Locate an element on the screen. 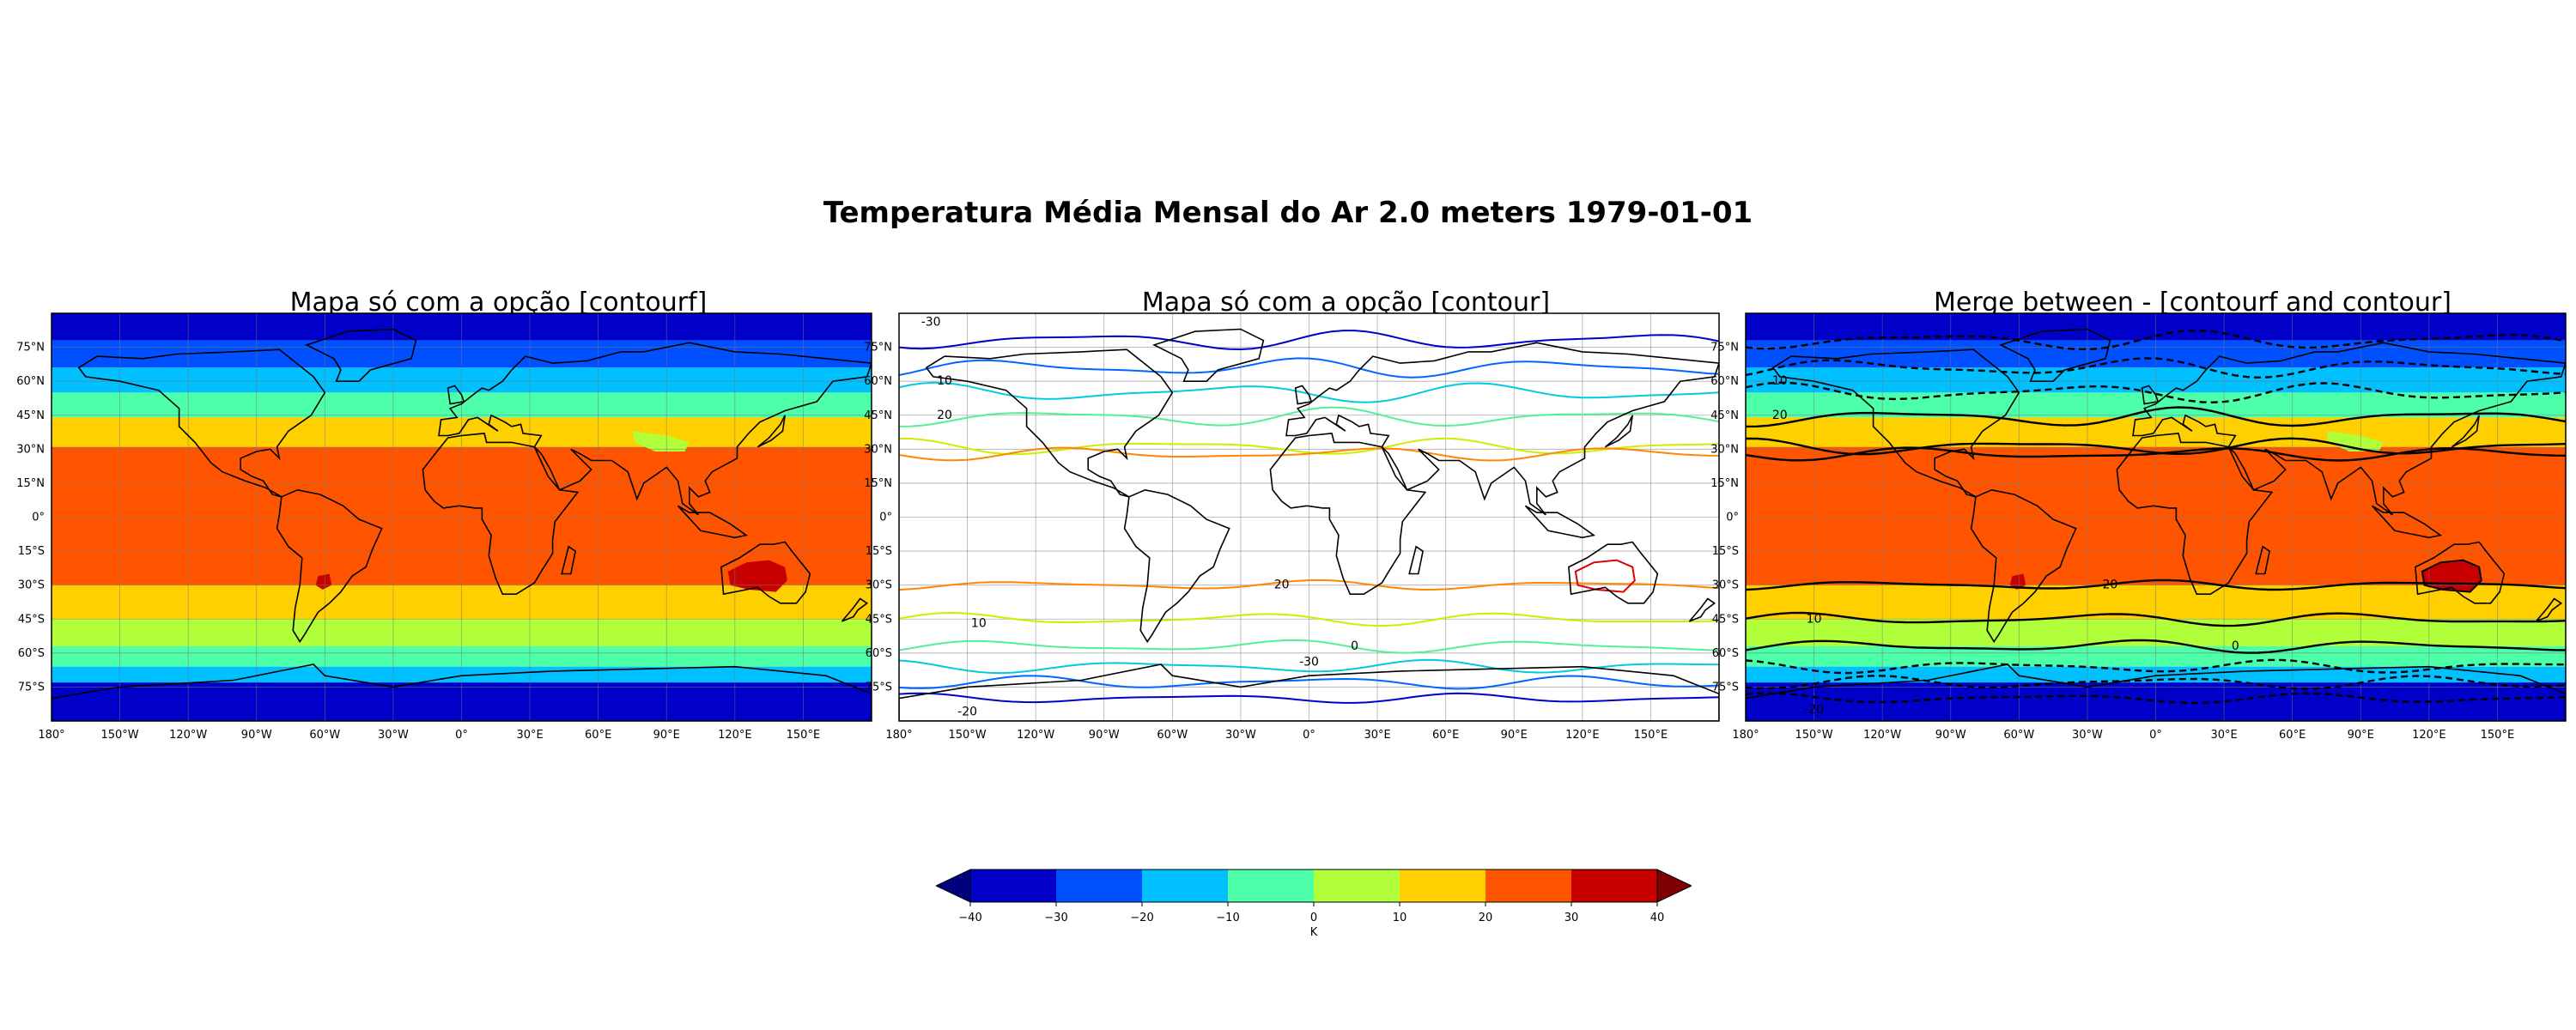 Image resolution: width=2576 pixels, height=1030 pixels. lon-tick-label: 90°W is located at coordinates (1104, 735).